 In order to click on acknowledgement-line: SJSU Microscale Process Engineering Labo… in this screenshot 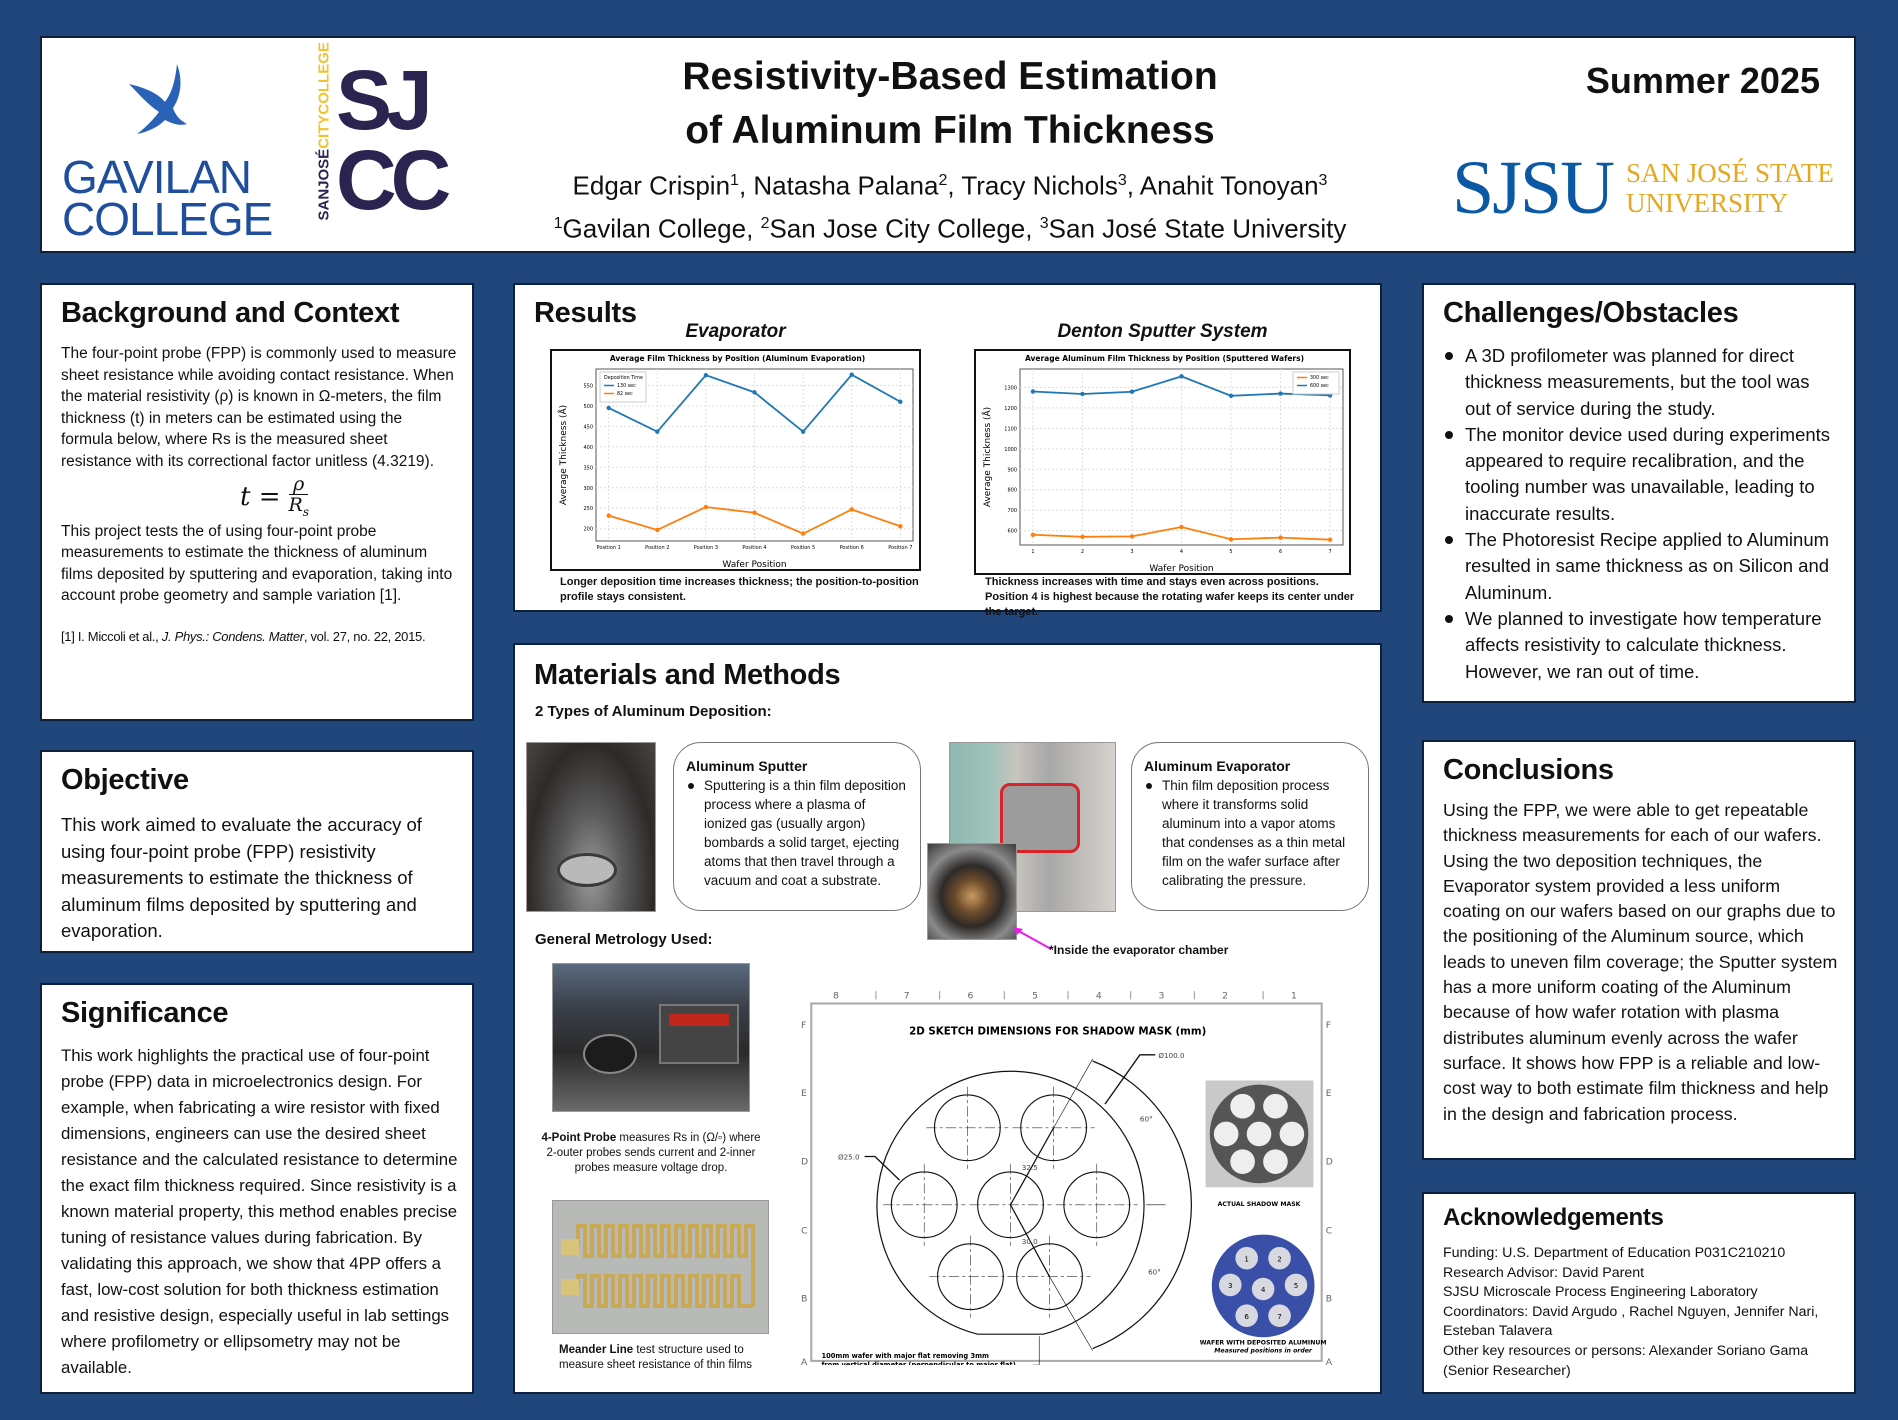, I will do `click(1600, 1292)`.